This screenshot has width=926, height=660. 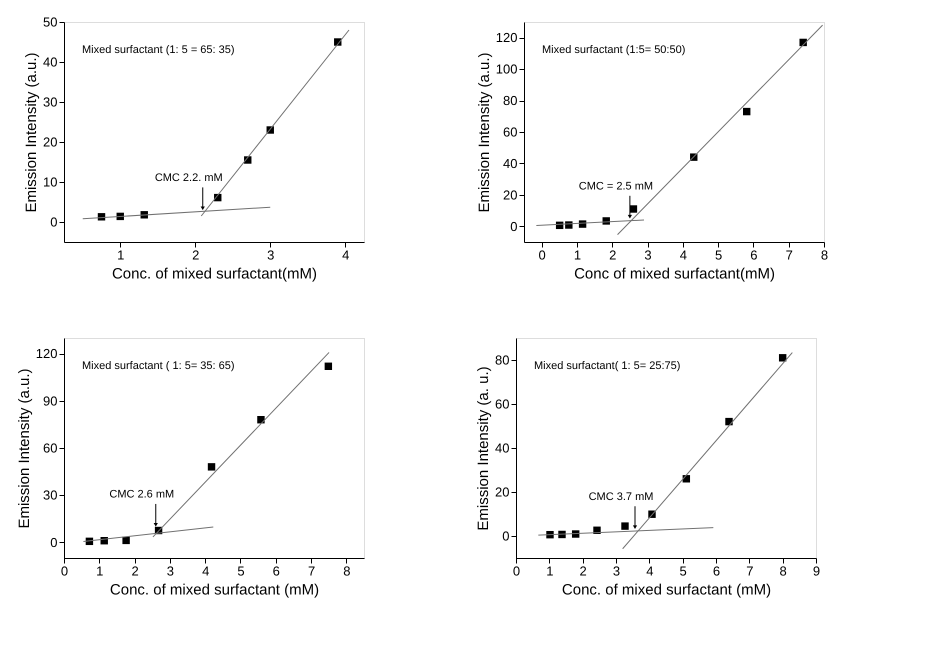 What do you see at coordinates (141, 494) in the screenshot?
I see `annotation: CMC 2.6 mM` at bounding box center [141, 494].